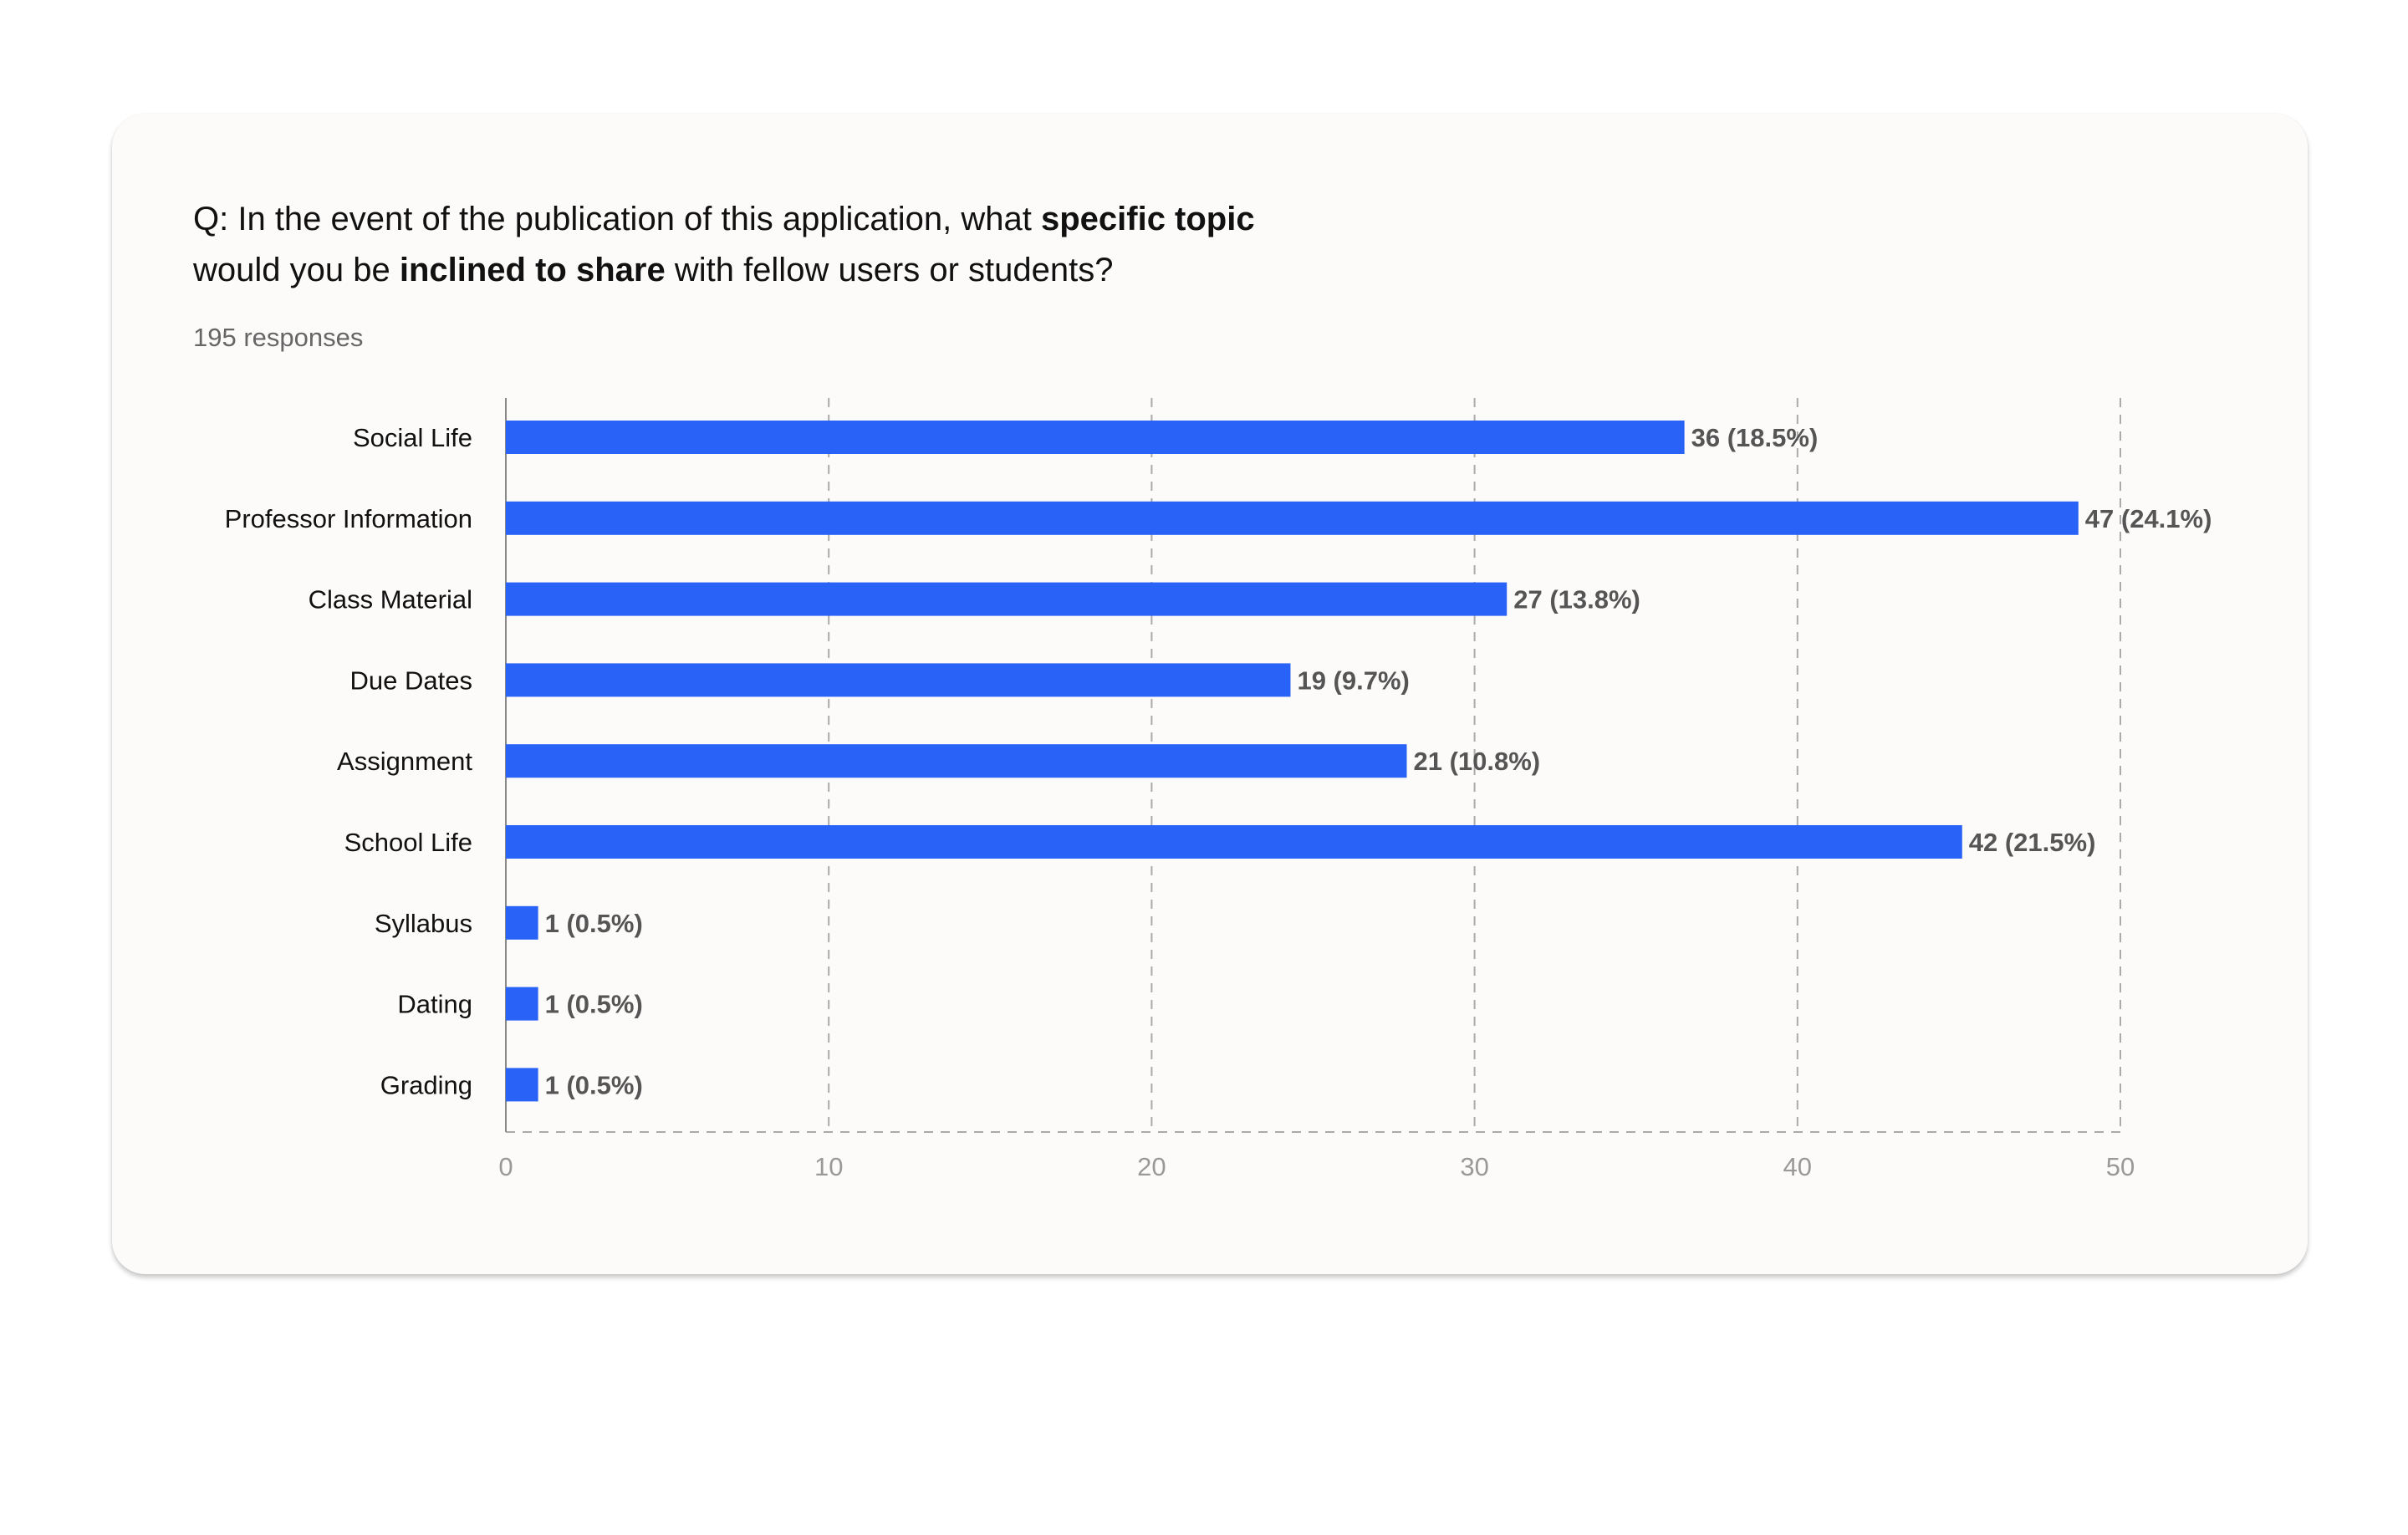  I want to click on question-middle: would you be, so click(297, 270).